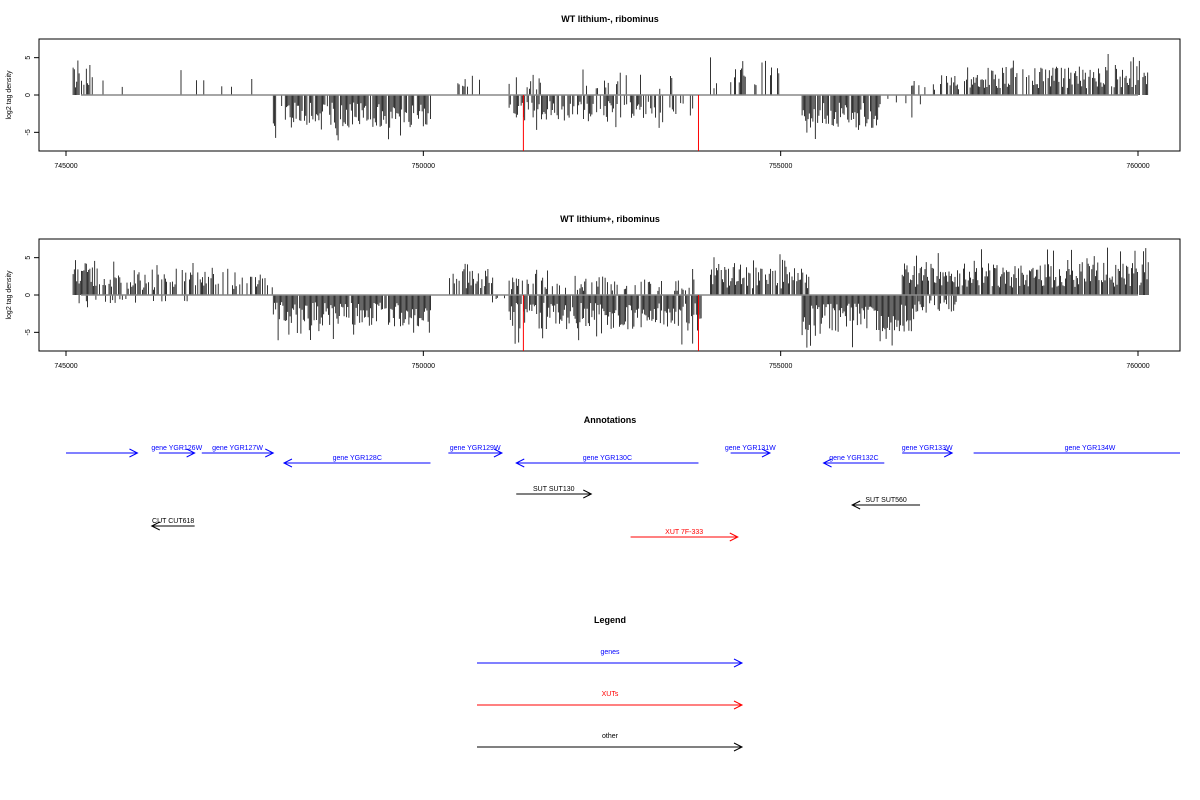  Describe the element at coordinates (610, 694) in the screenshot. I see `legend-label: XUTs` at that location.